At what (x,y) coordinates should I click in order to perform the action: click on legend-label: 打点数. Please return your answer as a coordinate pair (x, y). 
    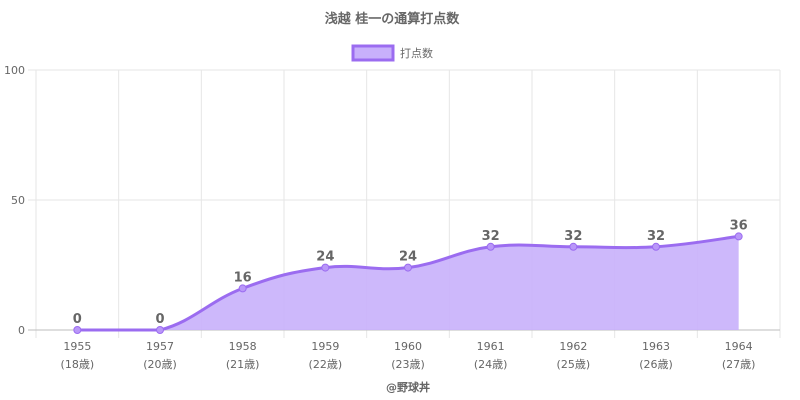
    Looking at the image, I should click on (416, 53).